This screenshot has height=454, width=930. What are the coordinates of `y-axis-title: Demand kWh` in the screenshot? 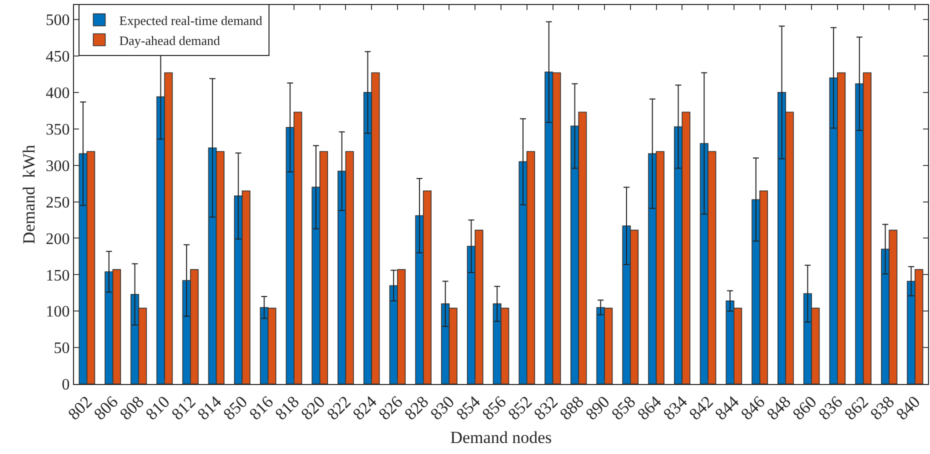 It's located at (28, 194).